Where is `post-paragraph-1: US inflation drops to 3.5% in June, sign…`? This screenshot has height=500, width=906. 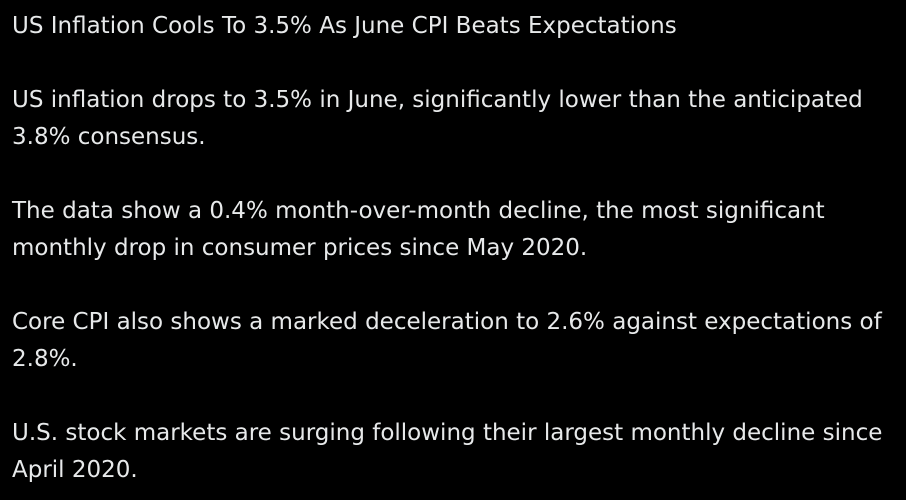
post-paragraph-1: US inflation drops to 3.5% in June, sign… is located at coordinates (437, 118).